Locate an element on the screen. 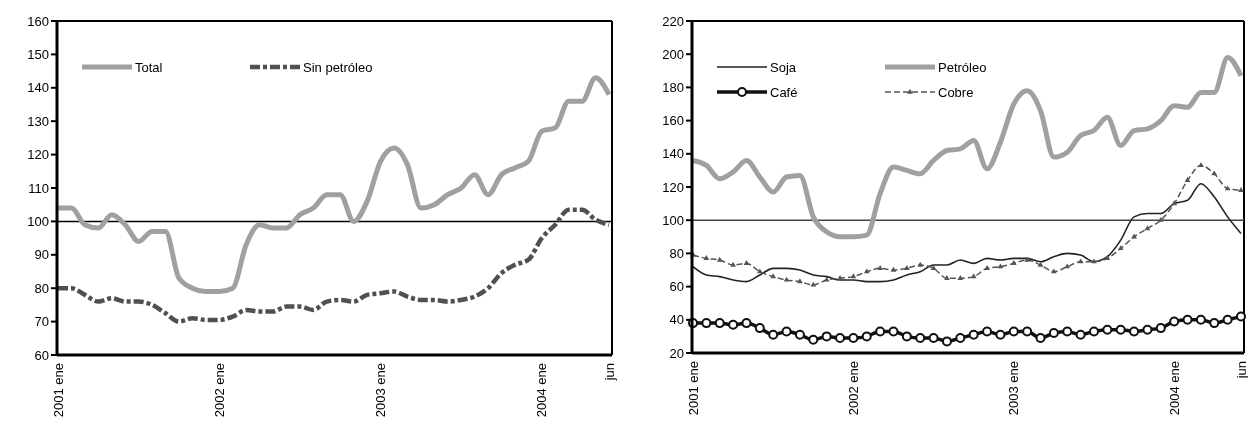 This screenshot has width=1248, height=434. legend-label: Café is located at coordinates (784, 92).